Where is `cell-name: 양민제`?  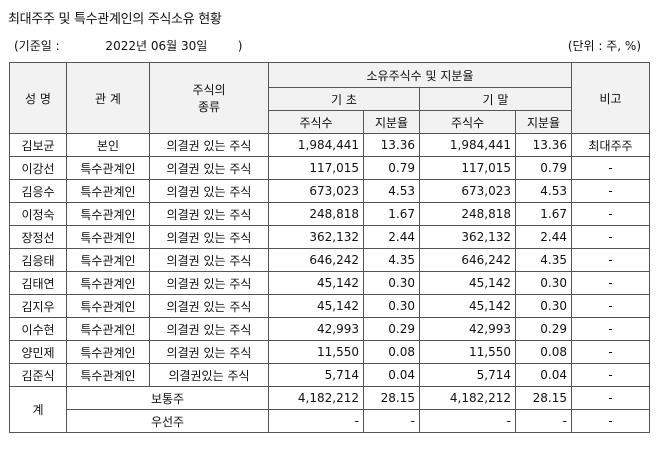
cell-name: 양민제 is located at coordinates (38, 352).